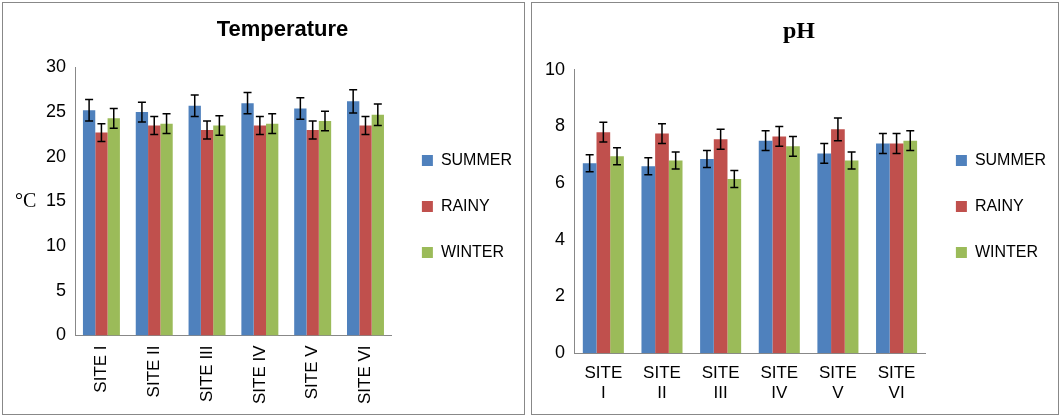 The image size is (1062, 417). I want to click on y-tick-label: 20, so click(56, 155).